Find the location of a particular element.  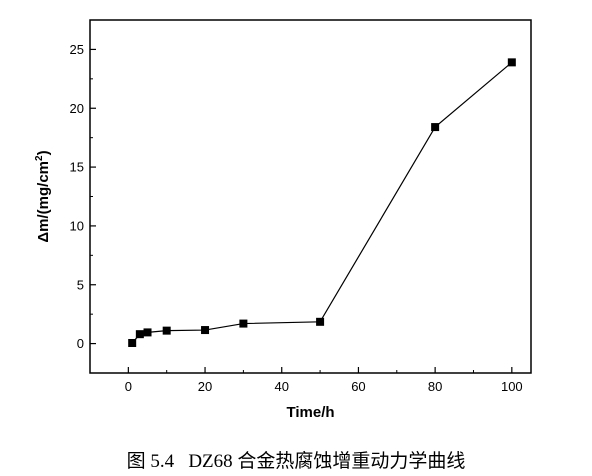

x-axis-ticks: 0 20 40 60 80 100 is located at coordinates (324, 380).